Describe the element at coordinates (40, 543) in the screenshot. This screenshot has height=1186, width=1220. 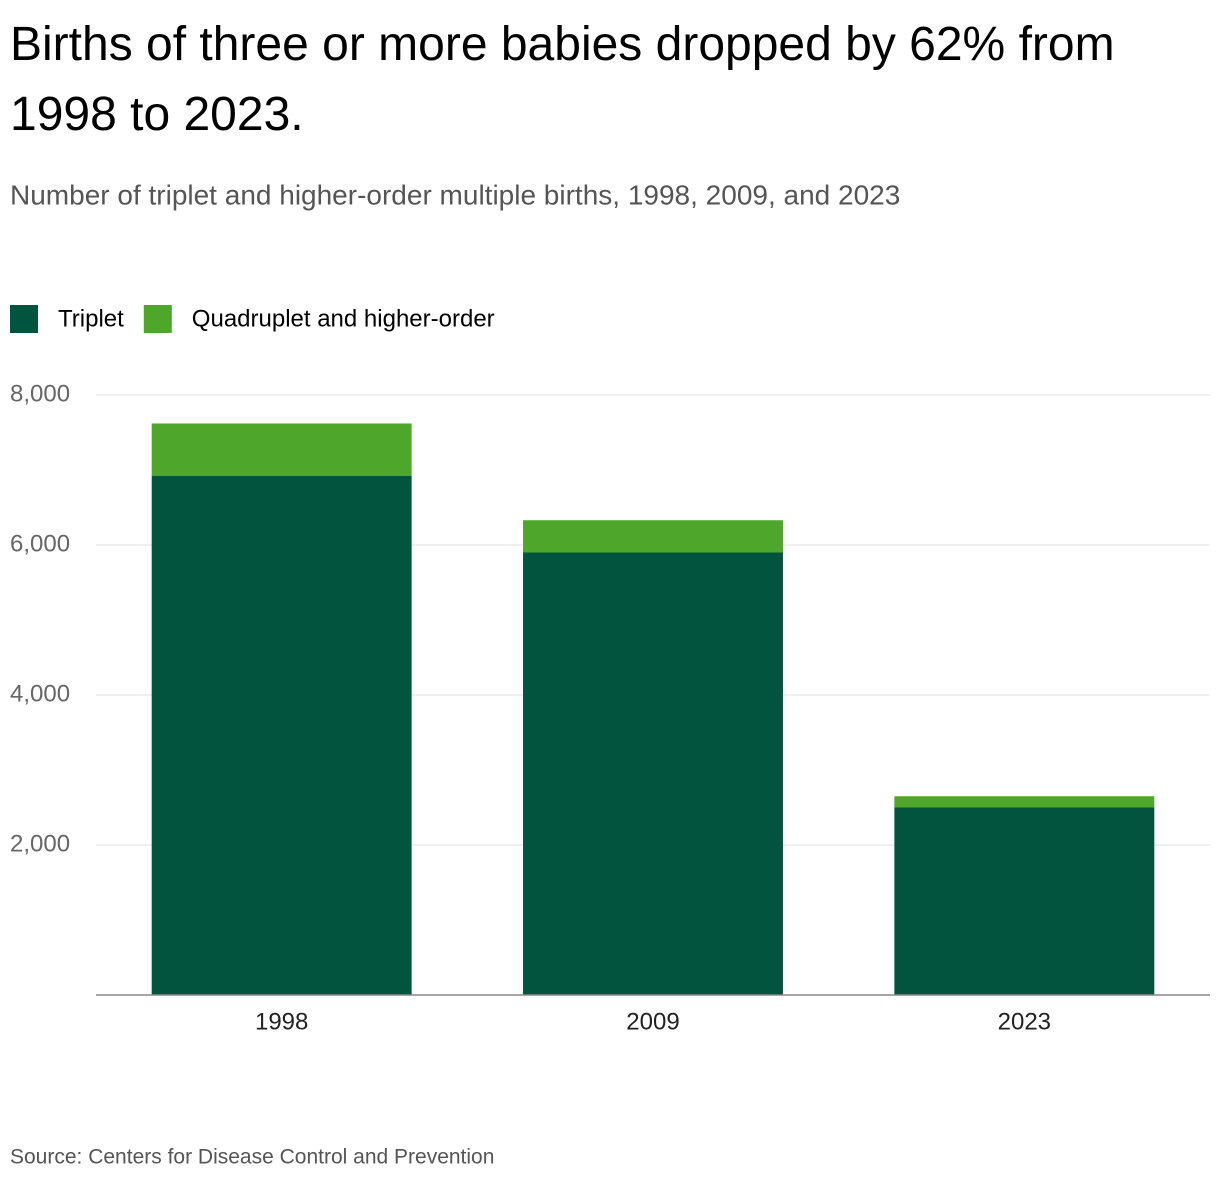
I see `y-tick-label: 6,000` at that location.